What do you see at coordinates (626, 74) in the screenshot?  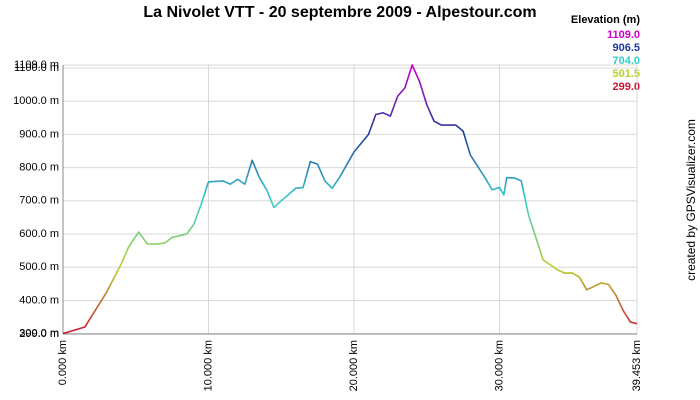 I see `legend-value: 501.5` at bounding box center [626, 74].